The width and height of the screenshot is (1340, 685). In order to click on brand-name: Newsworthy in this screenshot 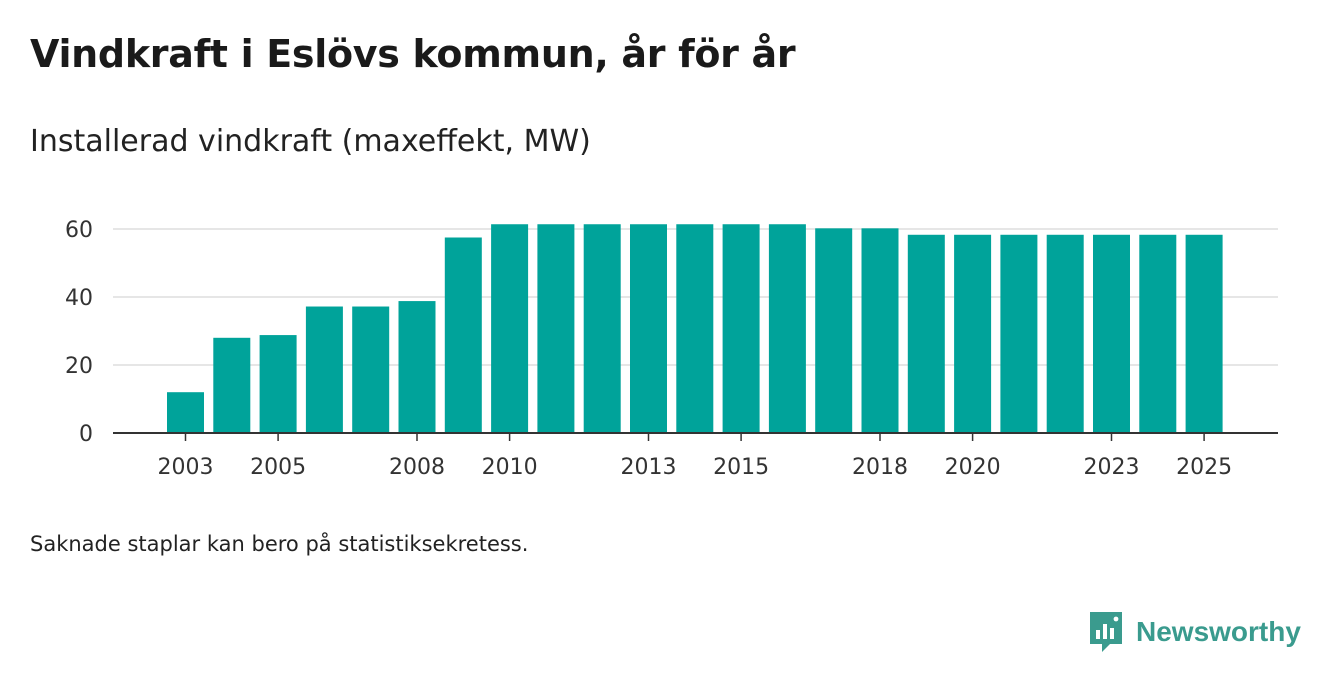, I will do `click(1218, 631)`.